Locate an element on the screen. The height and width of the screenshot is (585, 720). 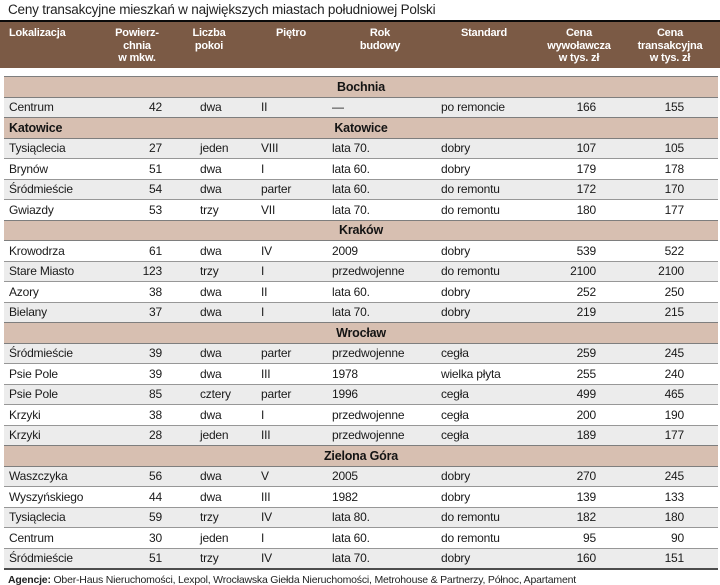
cell-cena-transakcyjna: 177 is located at coordinates (674, 209).